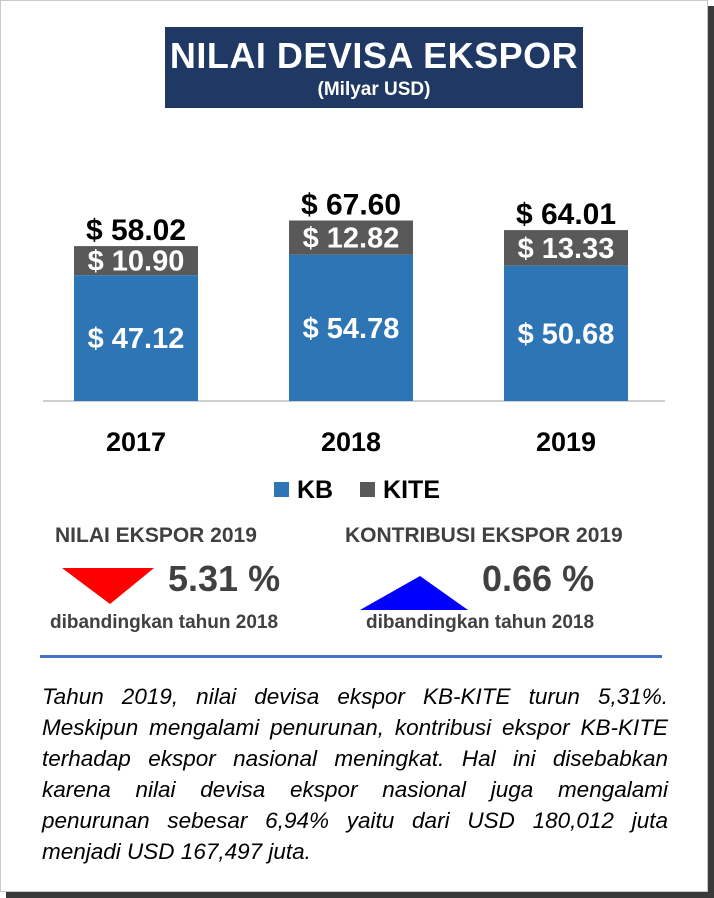 This screenshot has height=898, width=714. I want to click on legend-swatch-kb, so click(281, 489).